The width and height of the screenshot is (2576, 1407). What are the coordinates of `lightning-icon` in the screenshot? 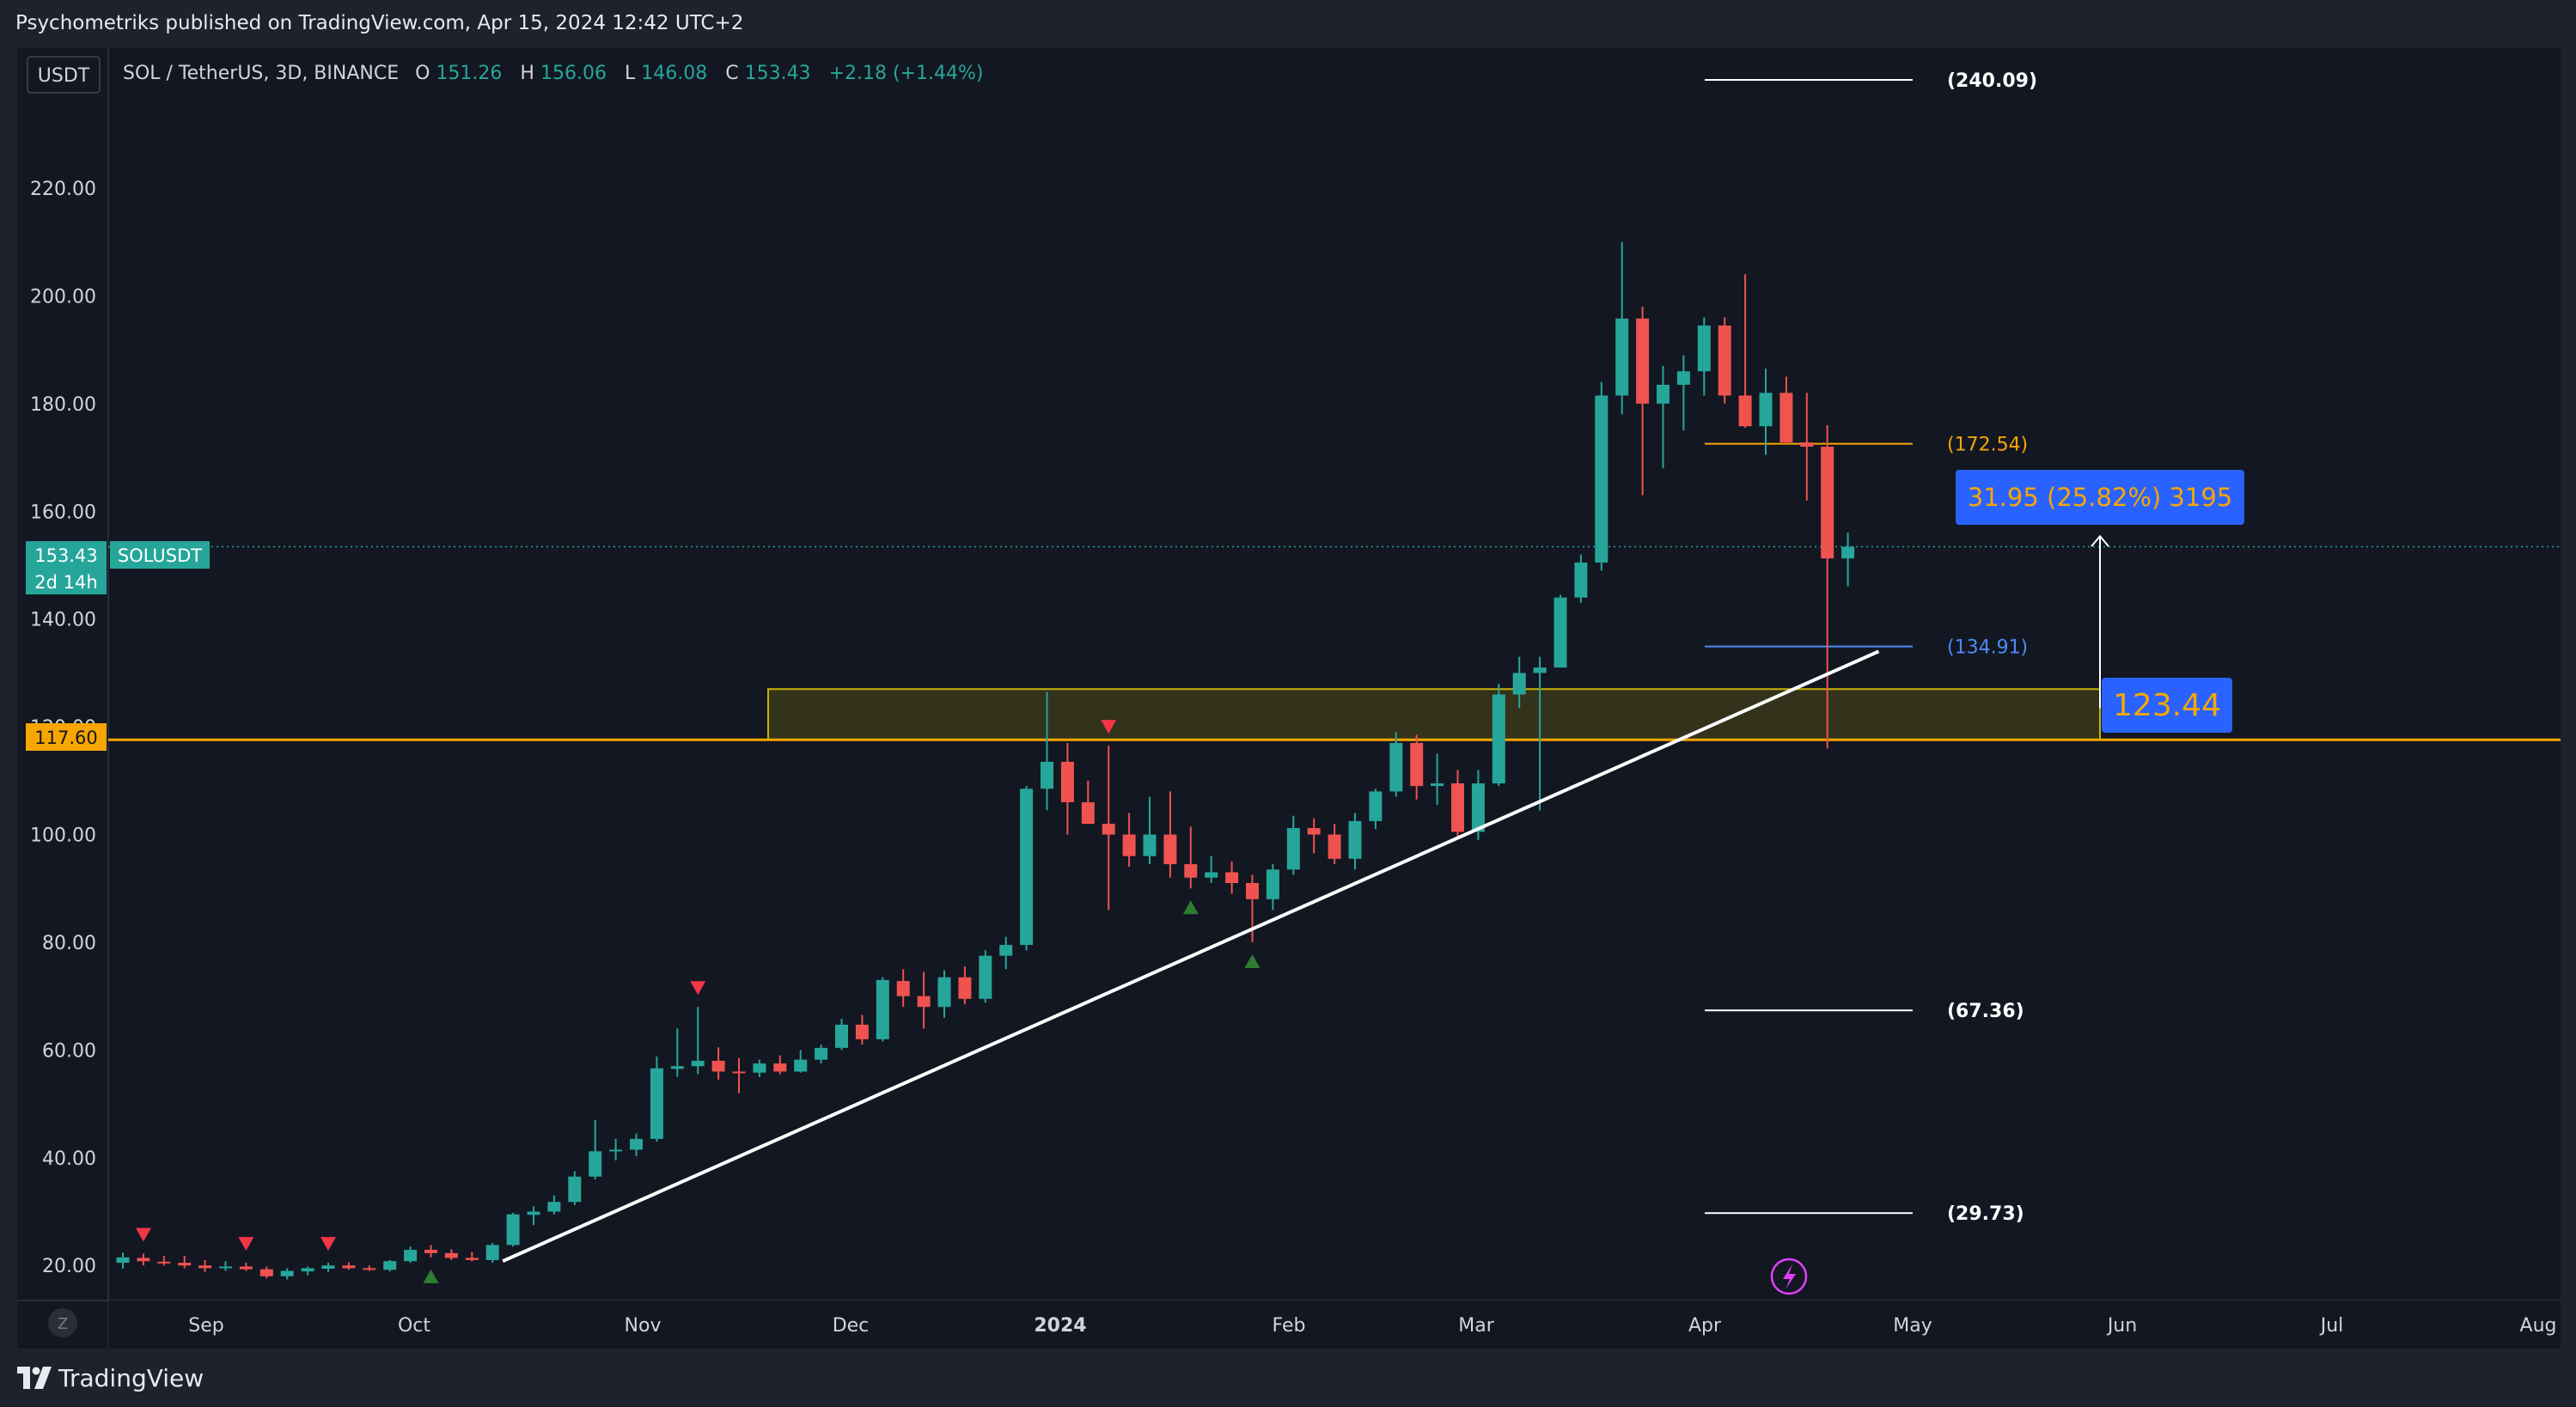 It's located at (1789, 1276).